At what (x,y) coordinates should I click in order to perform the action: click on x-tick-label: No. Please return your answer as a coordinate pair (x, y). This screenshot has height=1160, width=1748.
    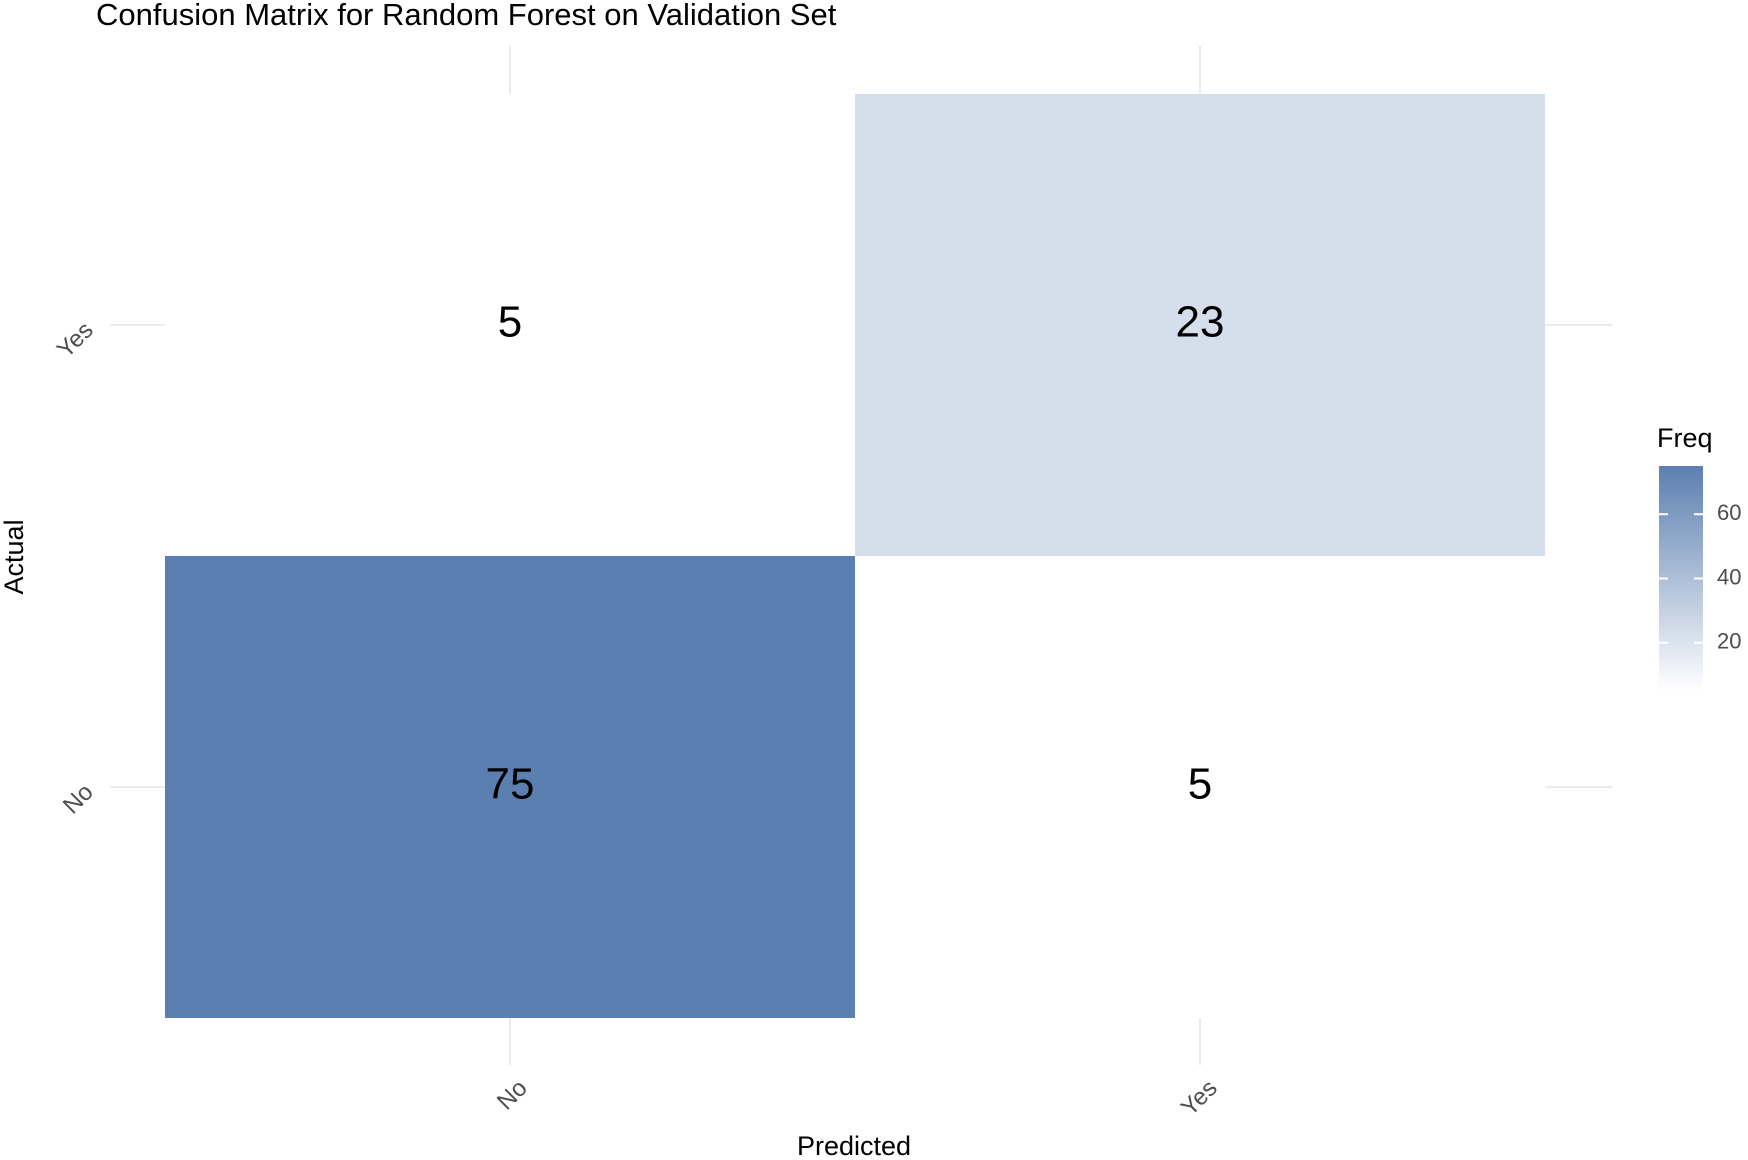
    Looking at the image, I should click on (512, 1095).